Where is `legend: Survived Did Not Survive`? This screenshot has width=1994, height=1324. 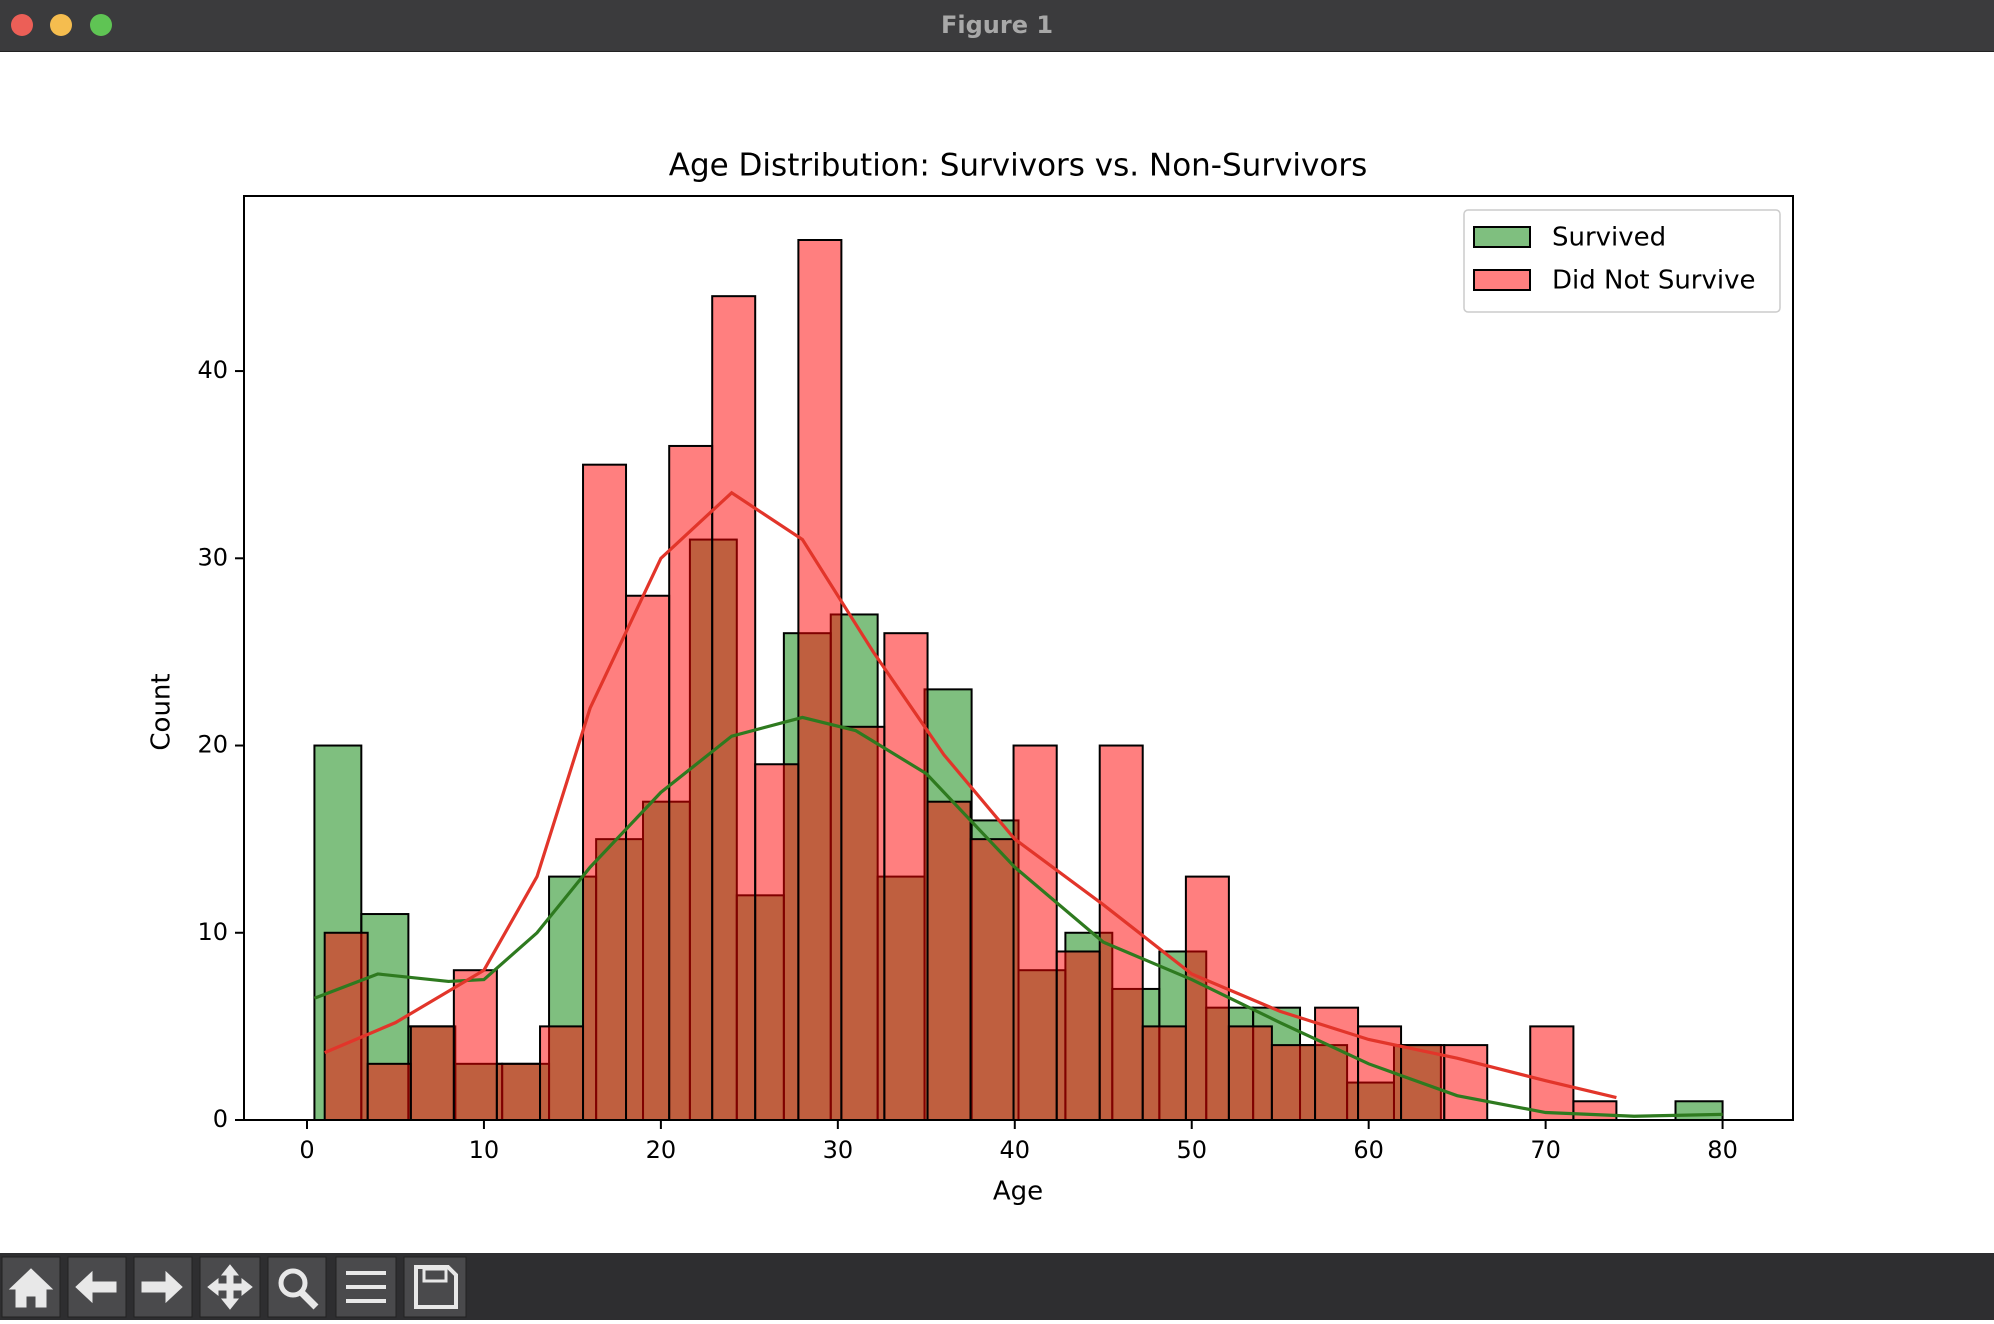 legend: Survived Did Not Survive is located at coordinates (1622, 261).